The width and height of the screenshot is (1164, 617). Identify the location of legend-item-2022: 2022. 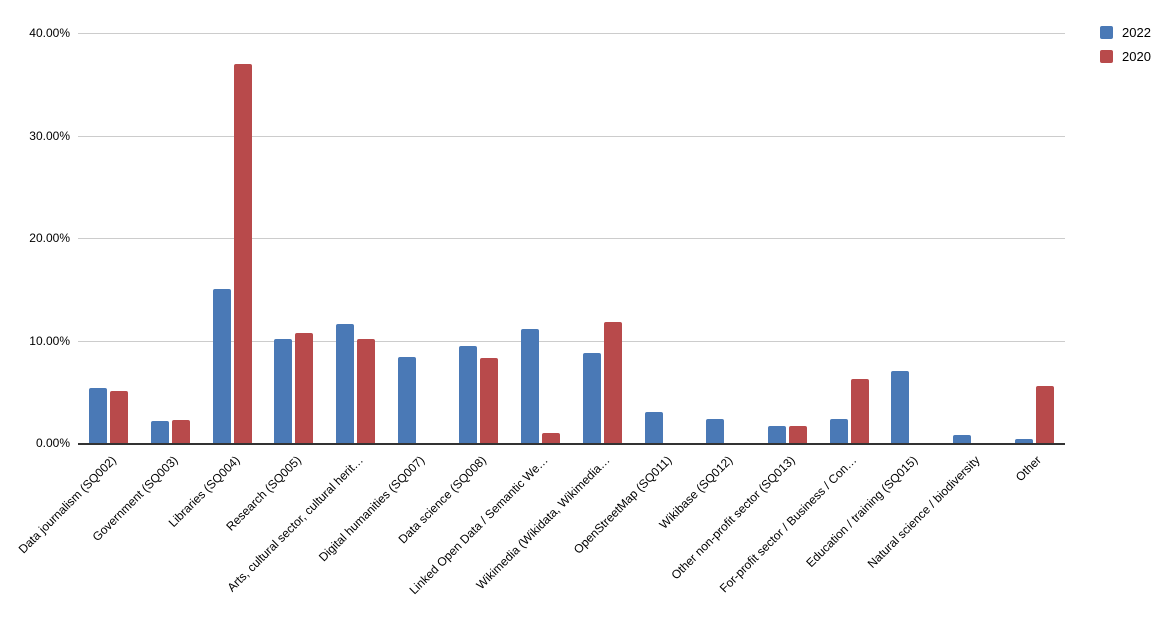
(1125, 32).